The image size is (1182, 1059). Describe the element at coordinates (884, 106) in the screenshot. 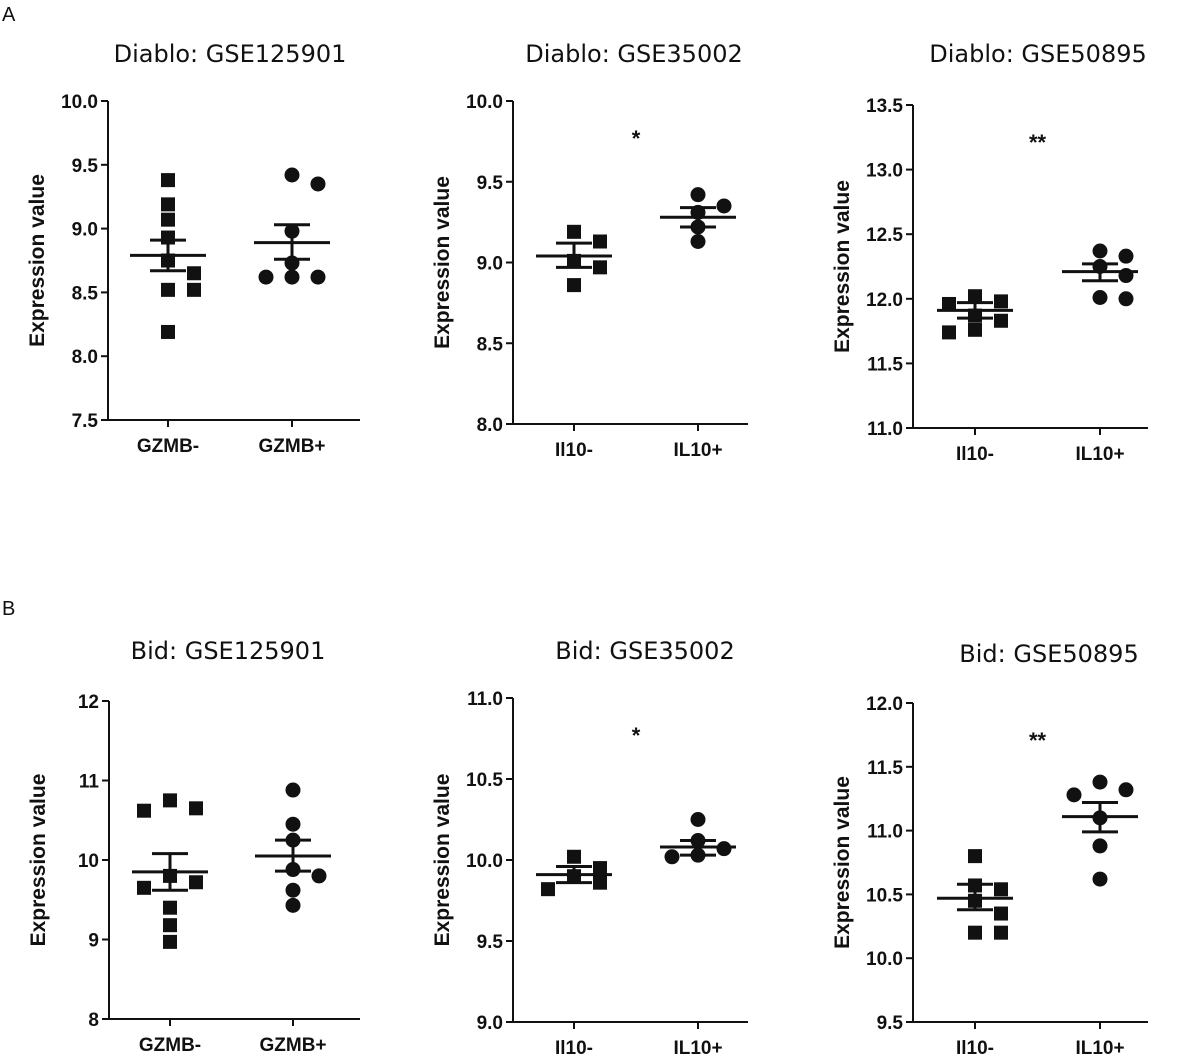

I see `y-tick-label: 13.5` at that location.